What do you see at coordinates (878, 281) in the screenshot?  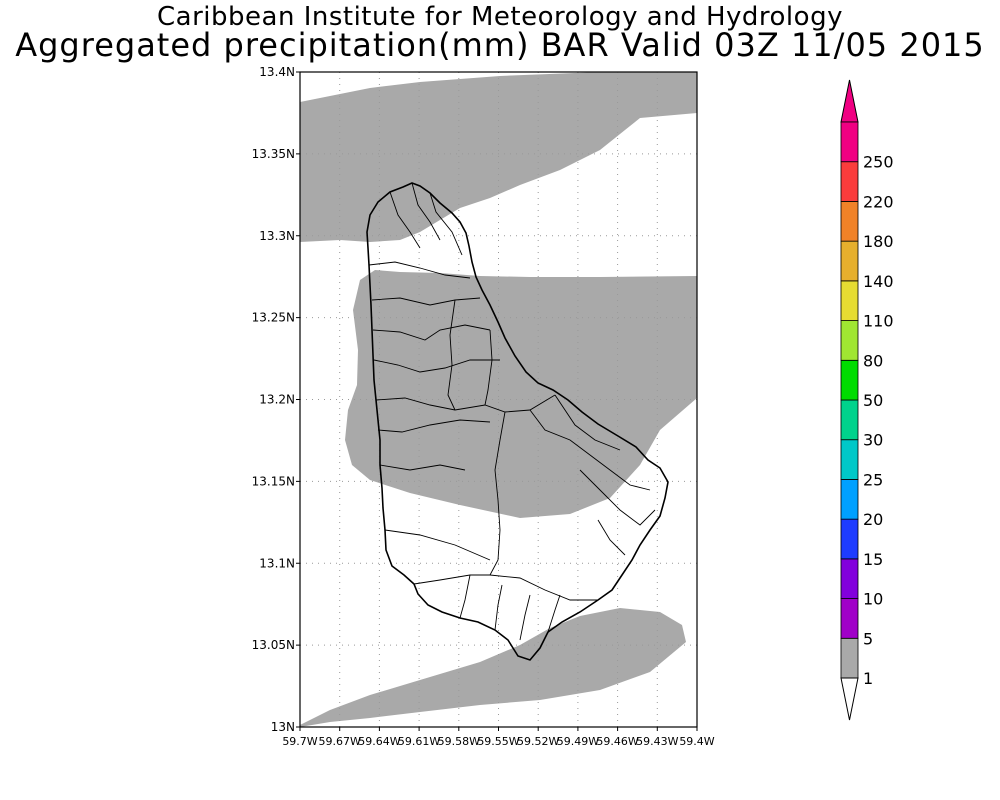 I see `colorbar-level-label: 140` at bounding box center [878, 281].